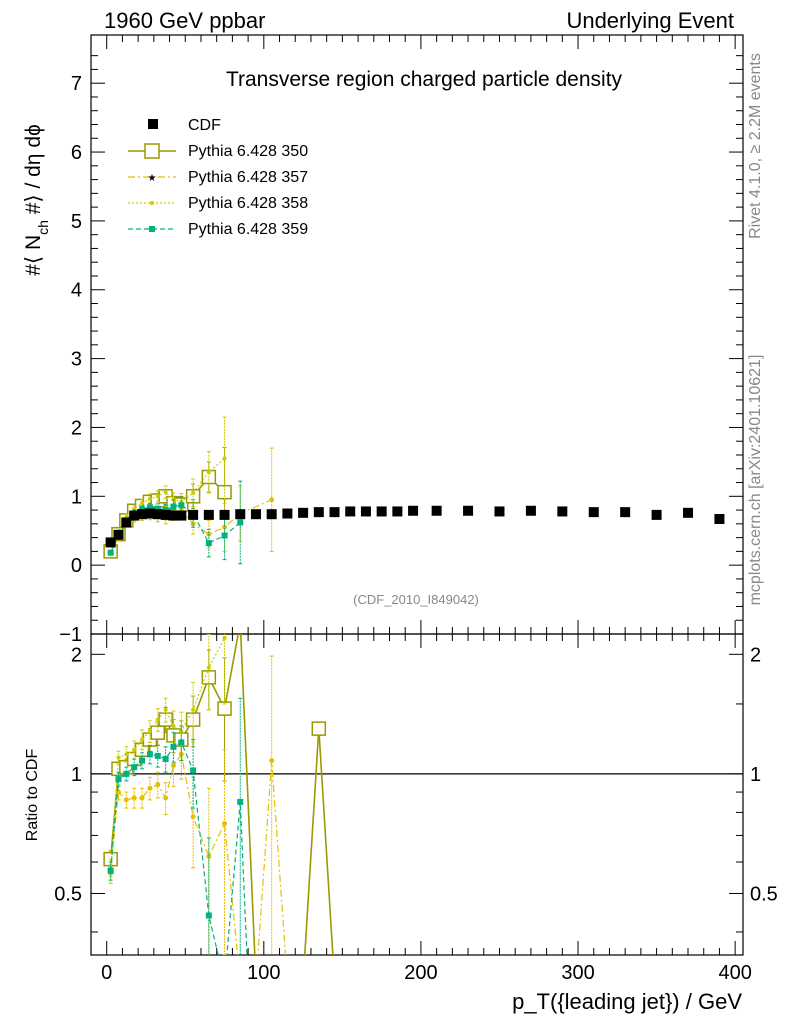 Image resolution: width=786 pixels, height=1024 pixels. Describe the element at coordinates (650, 20) in the screenshot. I see `header-right: Underlying Event` at that location.